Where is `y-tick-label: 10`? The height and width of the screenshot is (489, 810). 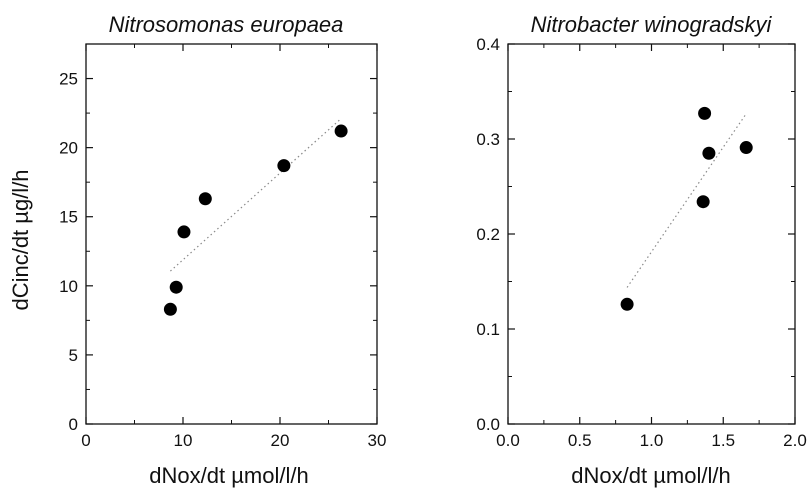
y-tick-label: 10 is located at coordinates (68, 286).